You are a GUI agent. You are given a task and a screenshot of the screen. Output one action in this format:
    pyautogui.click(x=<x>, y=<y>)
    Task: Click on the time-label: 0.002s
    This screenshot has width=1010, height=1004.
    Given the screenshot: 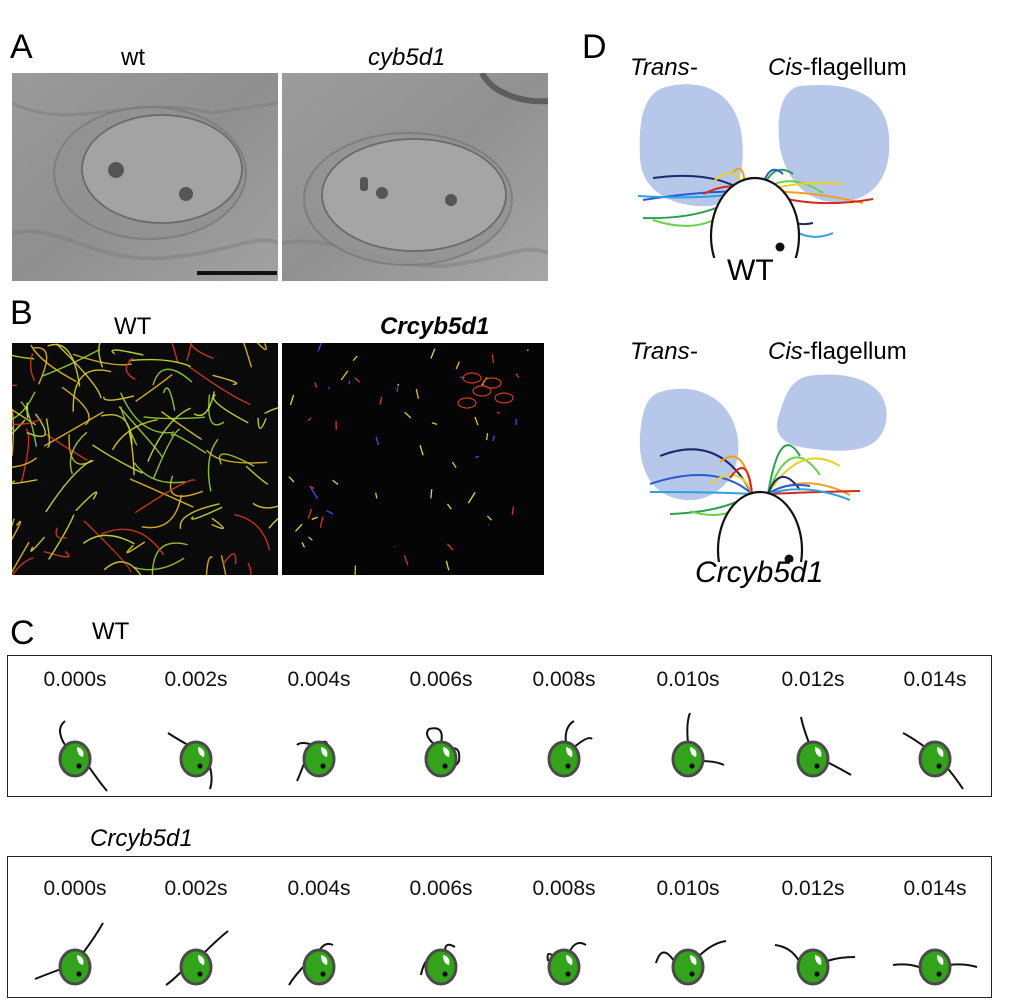 What is the action you would take?
    pyautogui.click(x=195, y=888)
    